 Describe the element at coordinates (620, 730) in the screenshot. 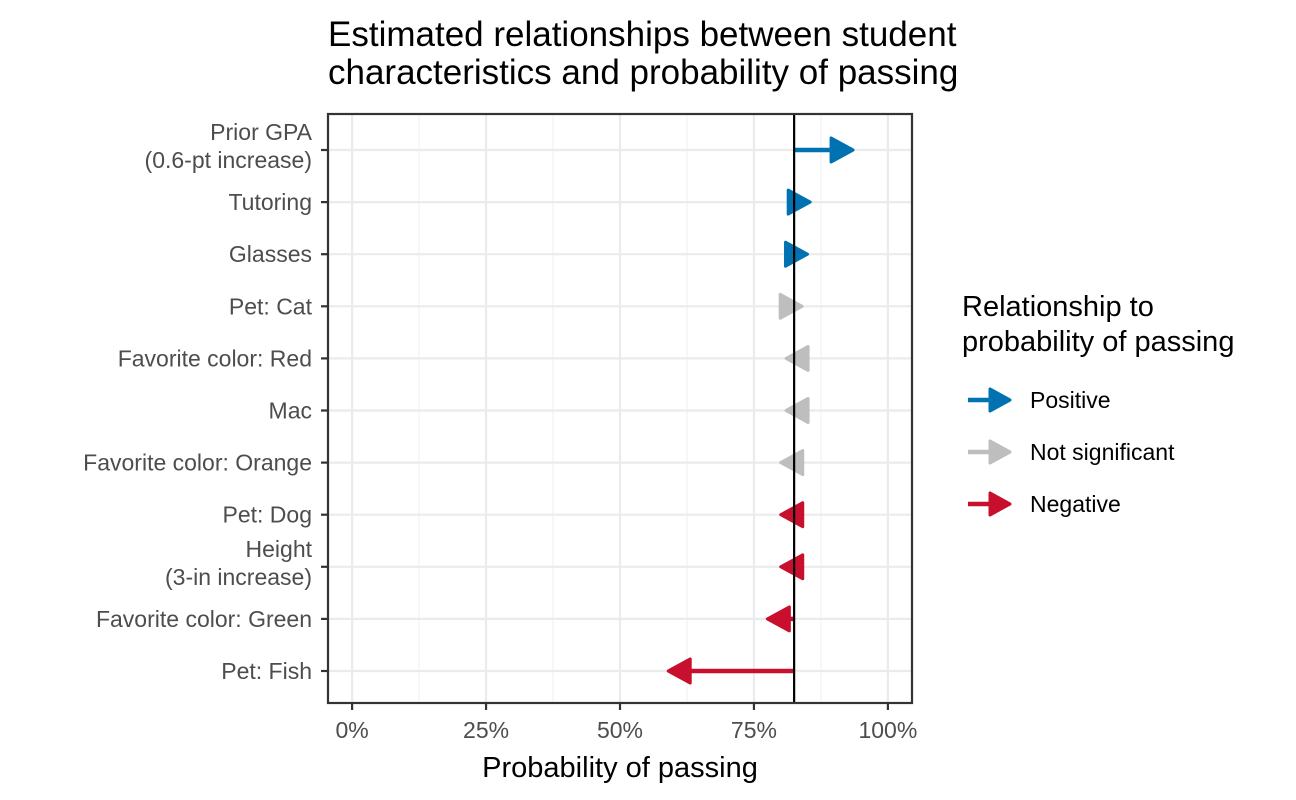

I see `x-tick-label: 50%` at that location.